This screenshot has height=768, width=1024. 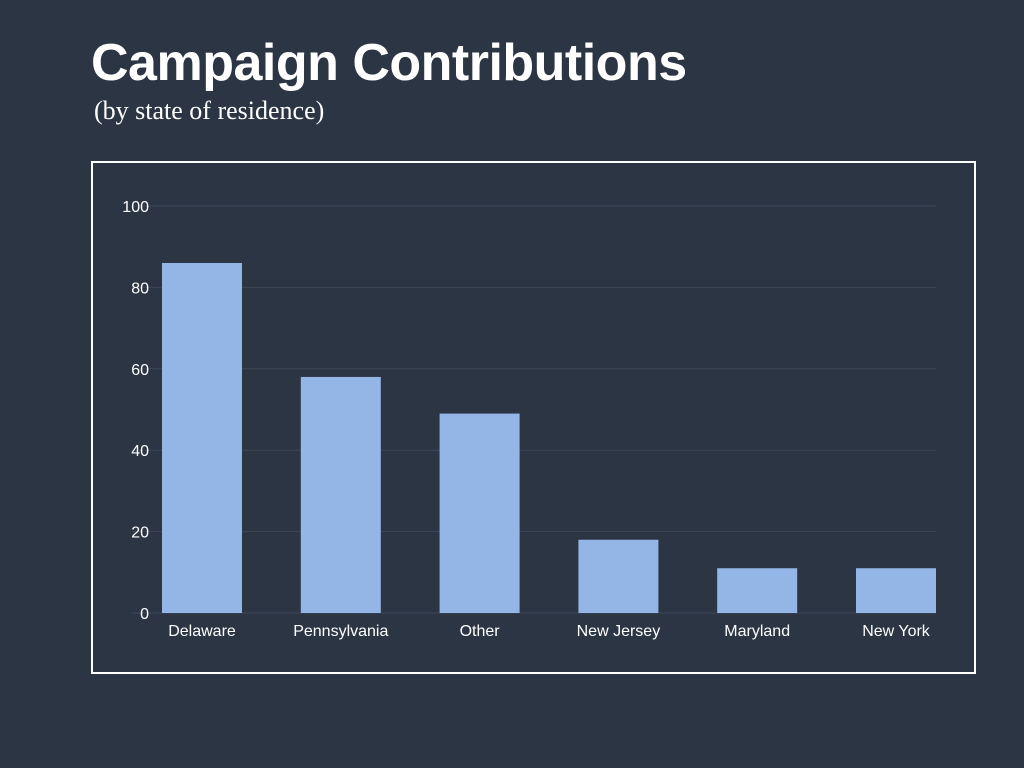 What do you see at coordinates (340, 631) in the screenshot?
I see `x-category-label: Pennsylvania` at bounding box center [340, 631].